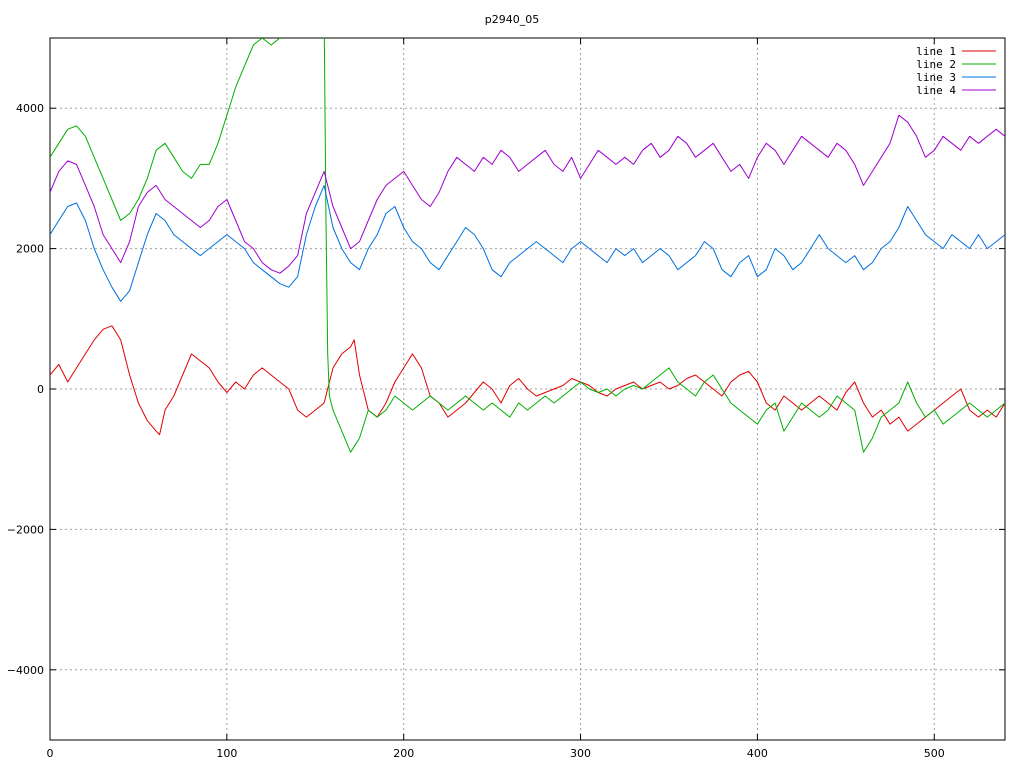  What do you see at coordinates (30, 249) in the screenshot?
I see `y-tick-label: 2000` at bounding box center [30, 249].